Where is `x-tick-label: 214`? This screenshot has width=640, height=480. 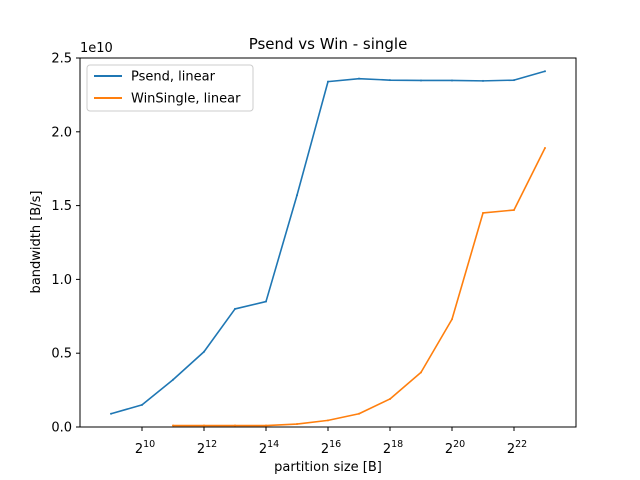
x-tick-label: 214 is located at coordinates (269, 448).